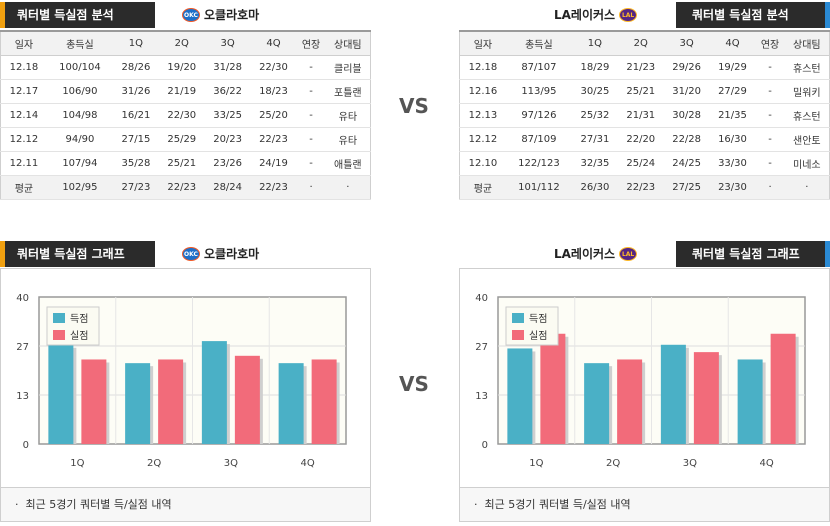 The height and width of the screenshot is (526, 830). Describe the element at coordinates (273, 163) in the screenshot. I see `table-cell: 24/19` at that location.